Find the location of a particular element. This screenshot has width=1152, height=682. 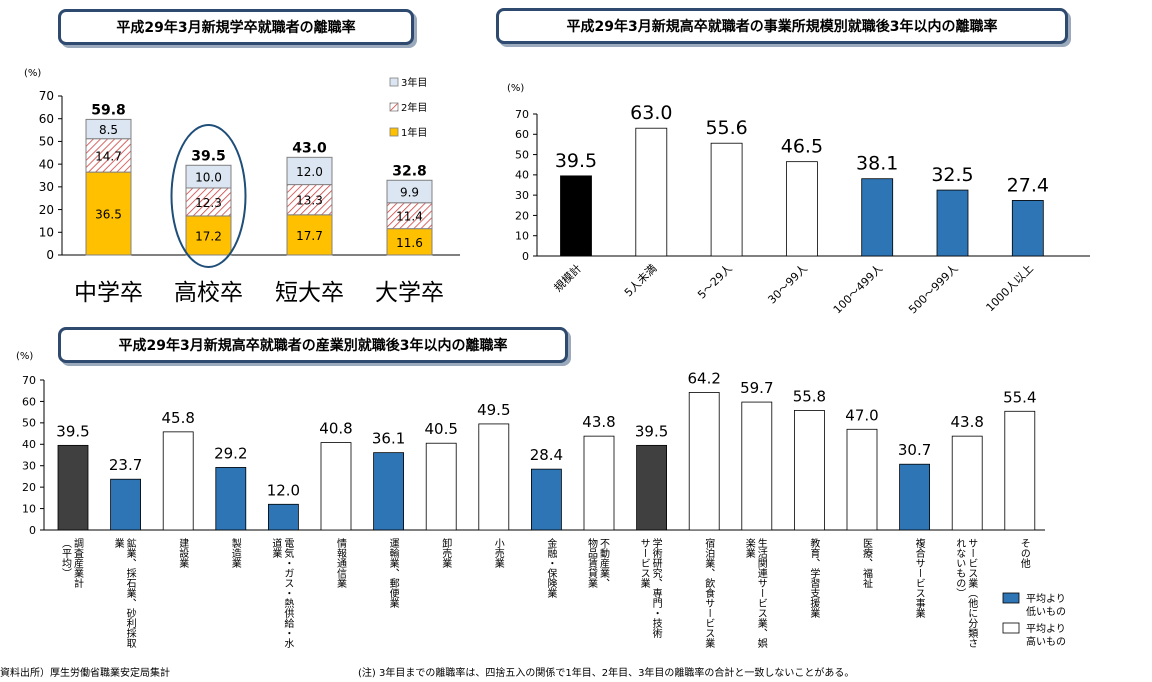

chart1-y-tick-label: 30 is located at coordinates (46, 187).